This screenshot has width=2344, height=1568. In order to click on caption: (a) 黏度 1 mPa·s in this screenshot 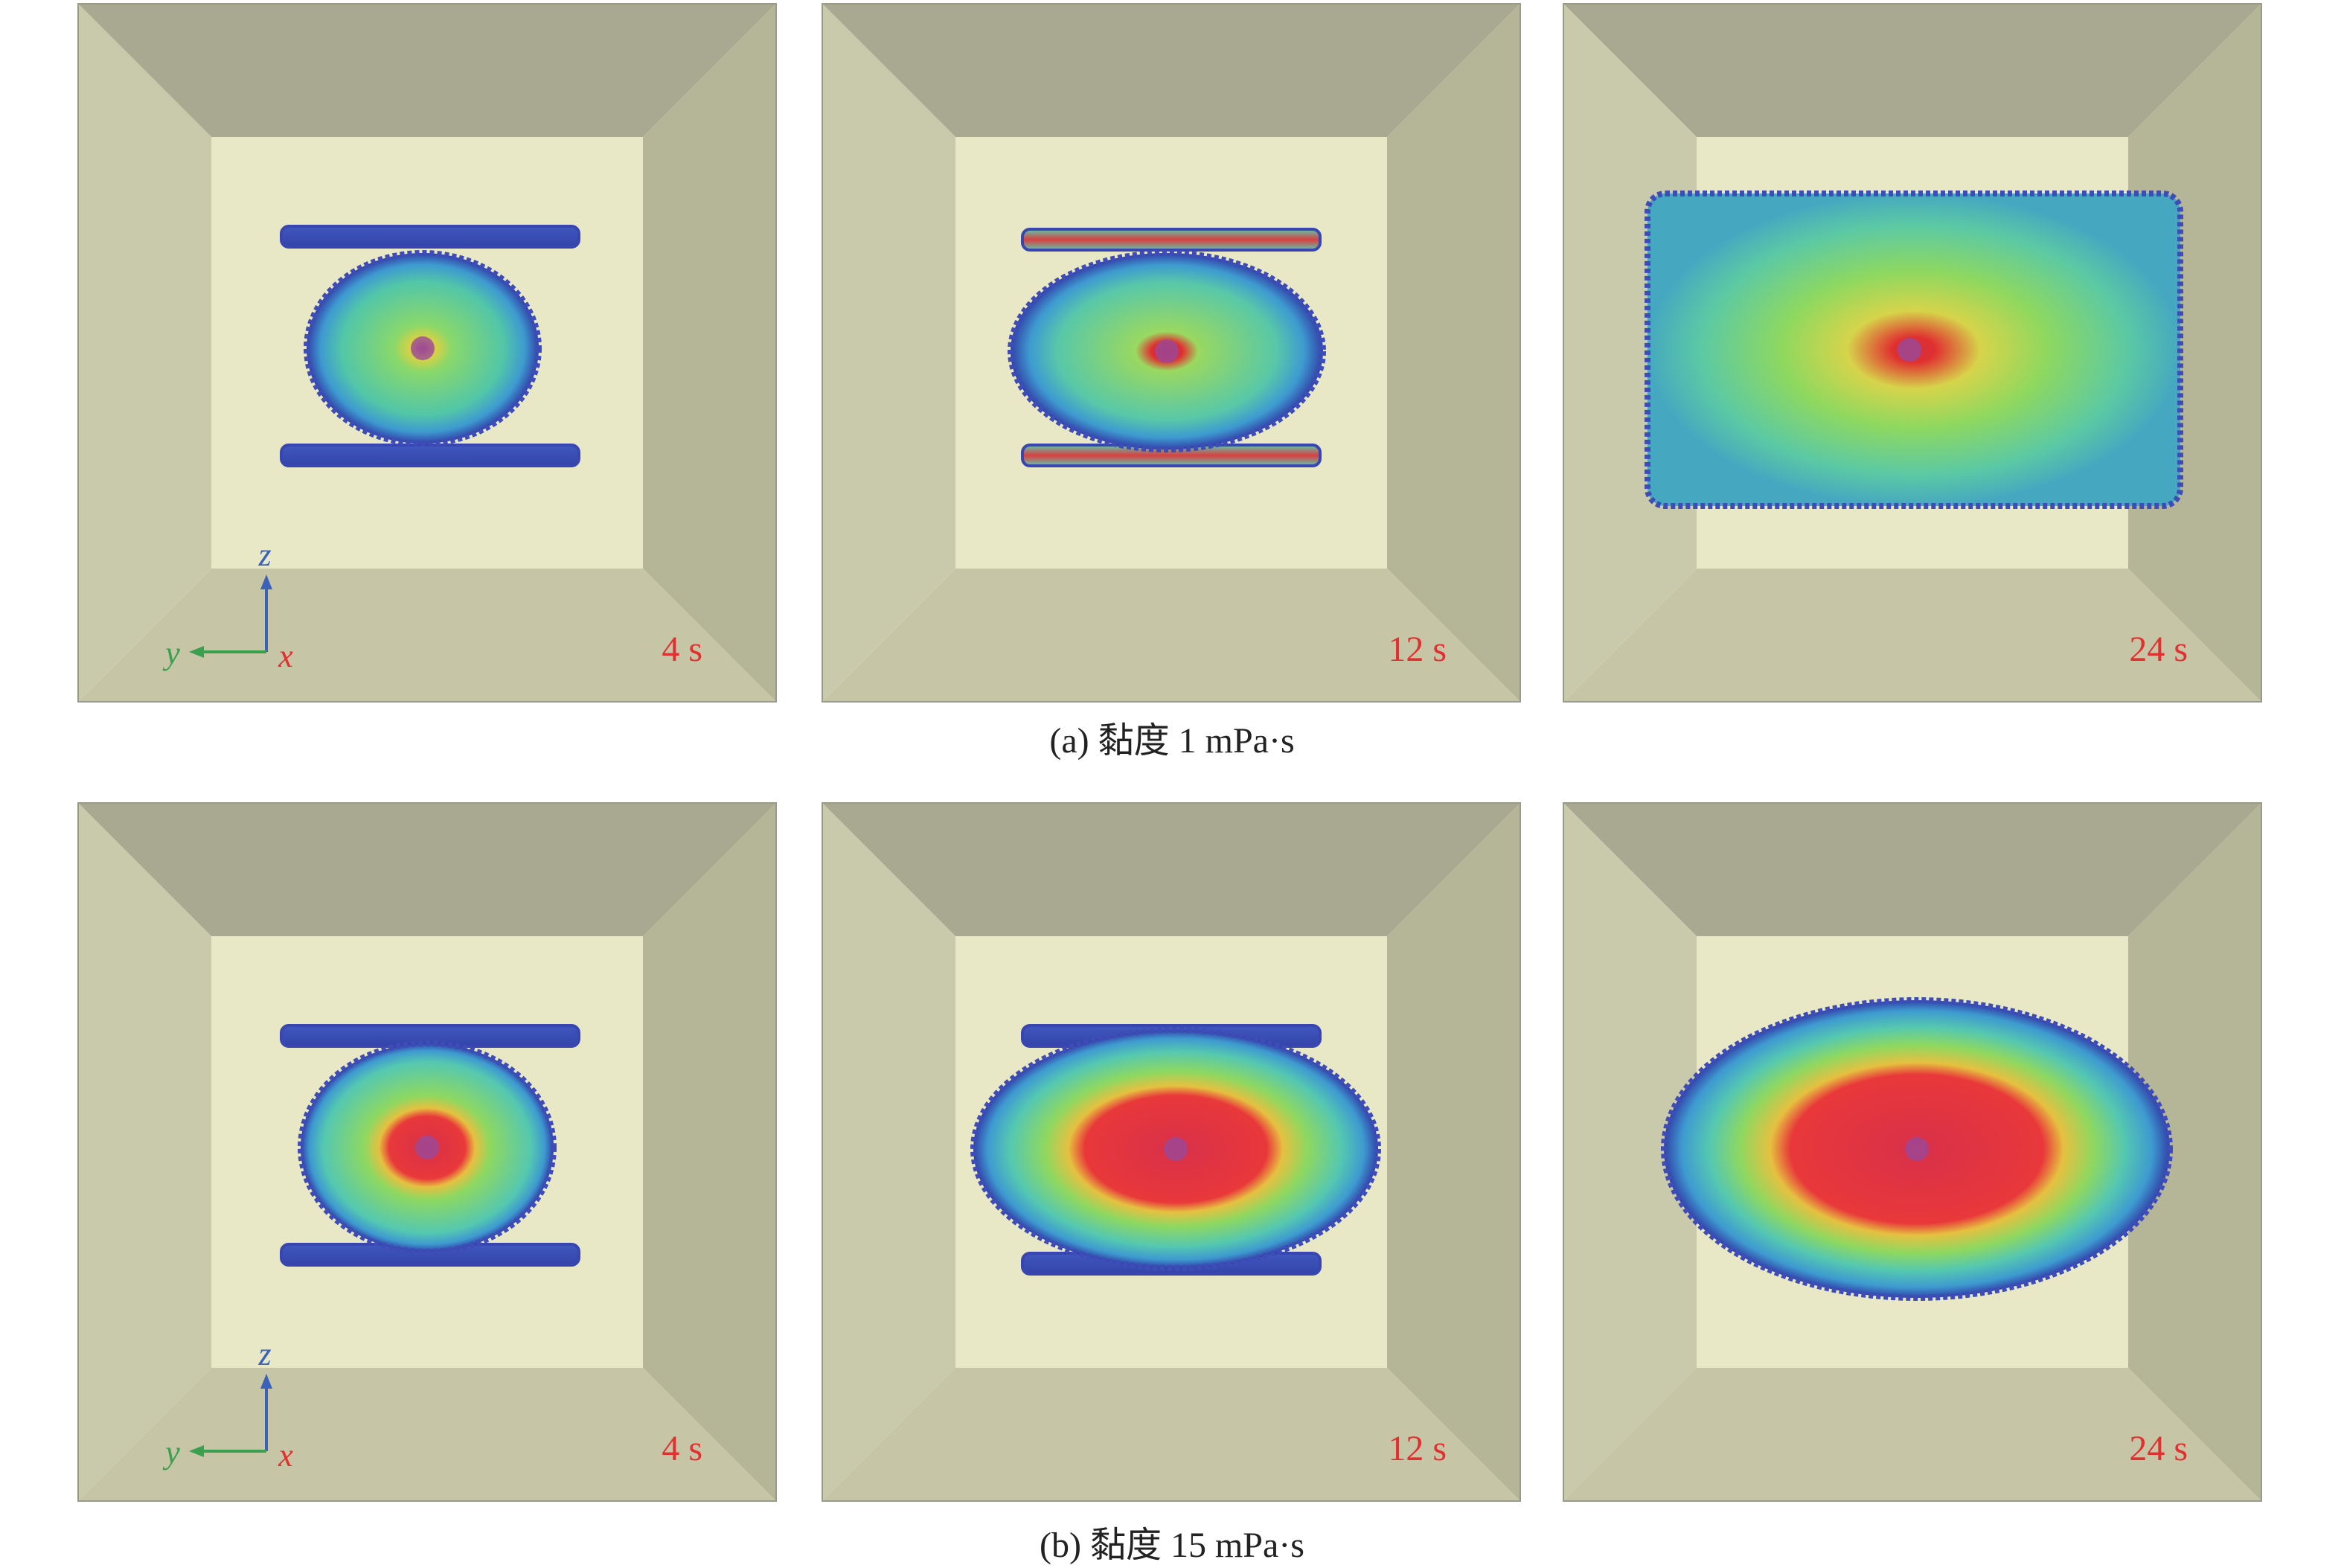, I will do `click(1172, 741)`.